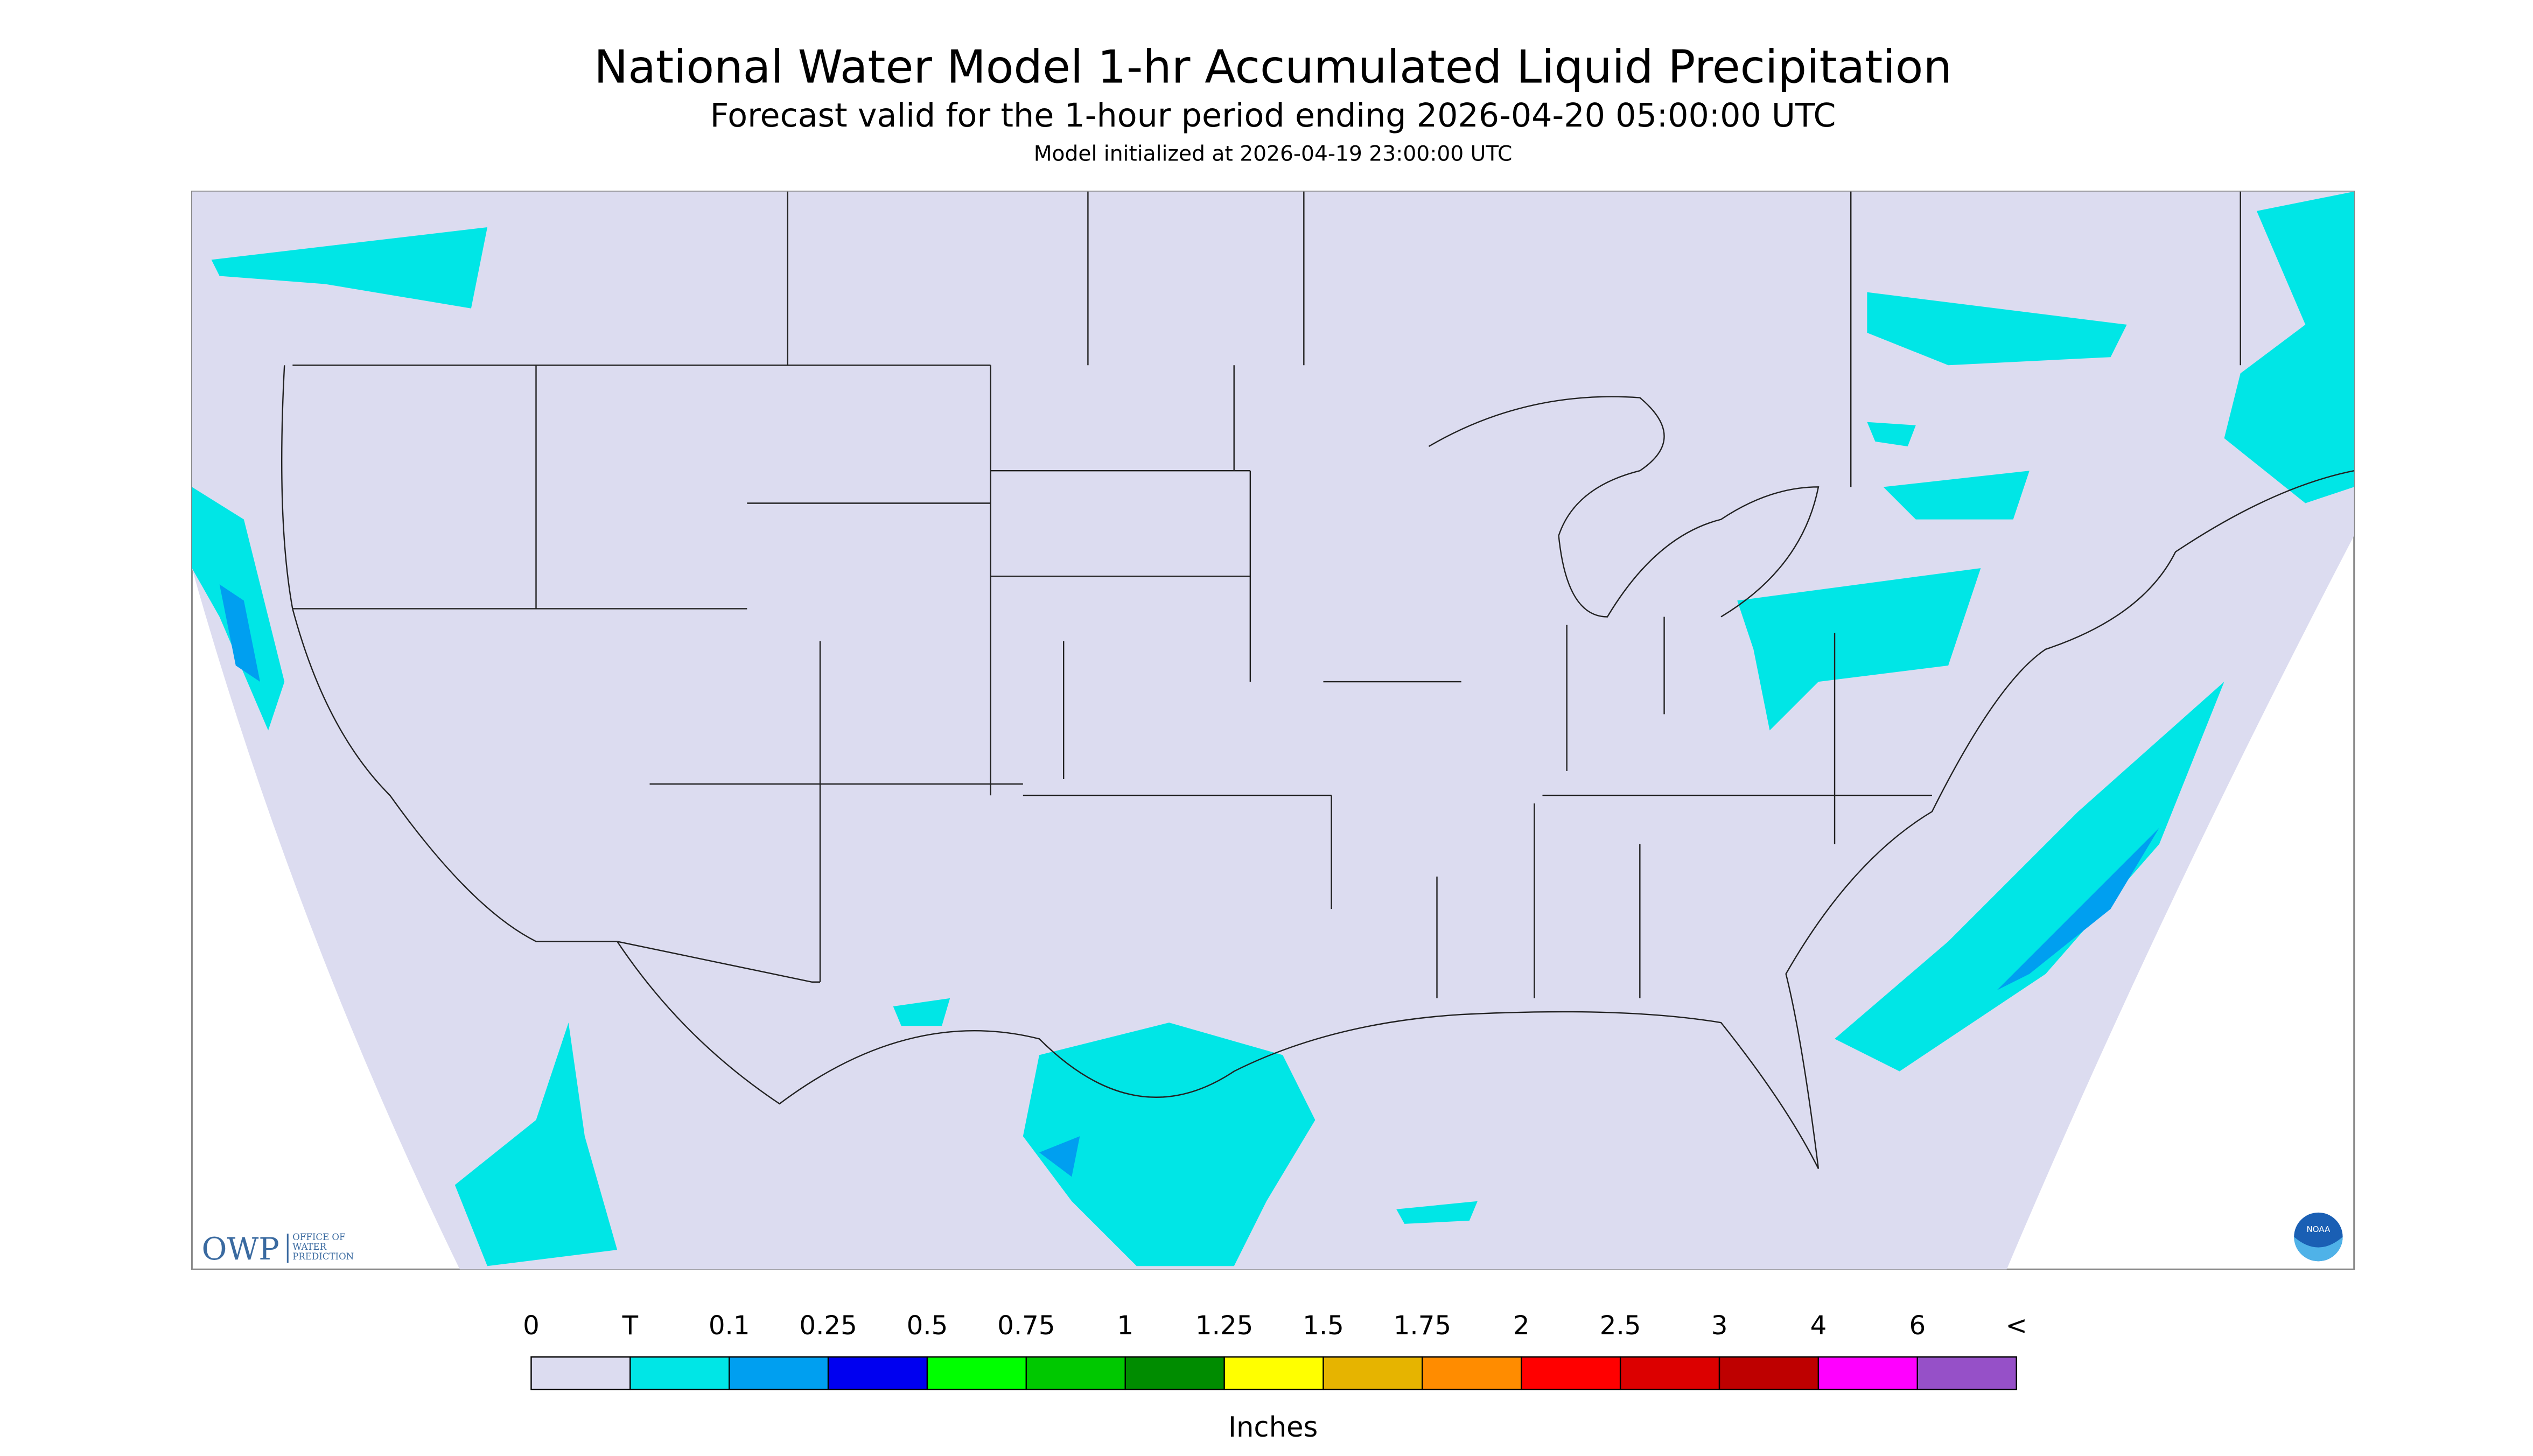 The image size is (2533, 1456). Describe the element at coordinates (828, 1326) in the screenshot. I see `legend-label: 0.25` at that location.